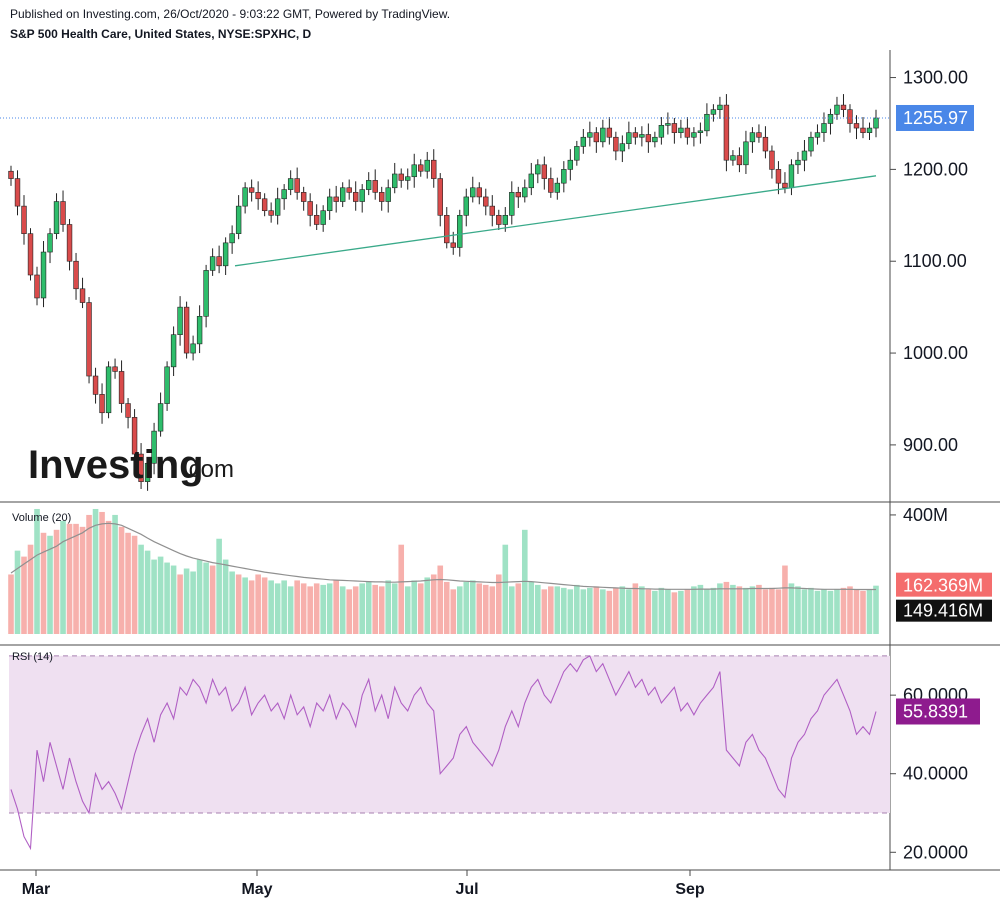  I want to click on month-tick-label: Sep, so click(690, 889).